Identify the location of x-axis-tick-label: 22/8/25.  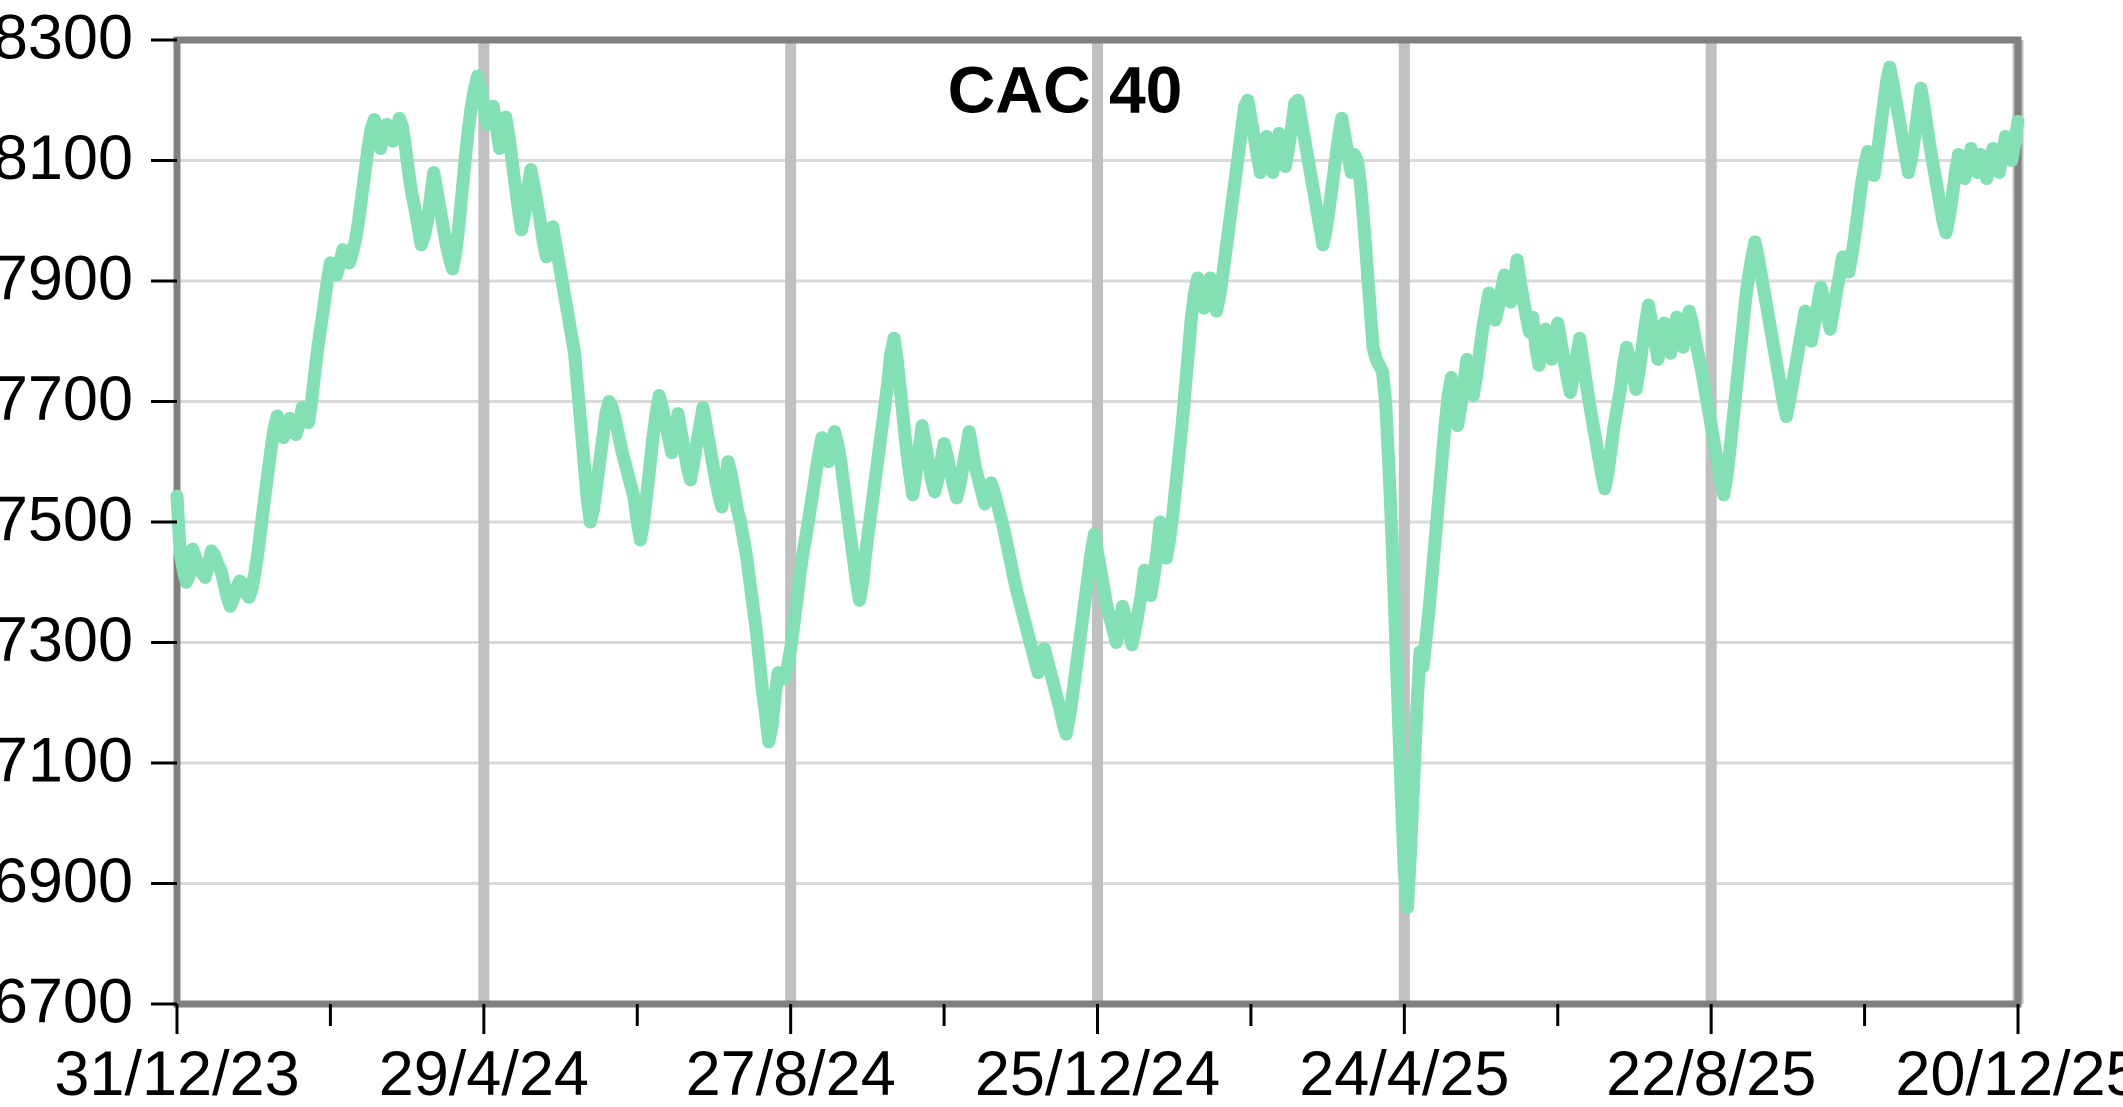
(1711, 1073).